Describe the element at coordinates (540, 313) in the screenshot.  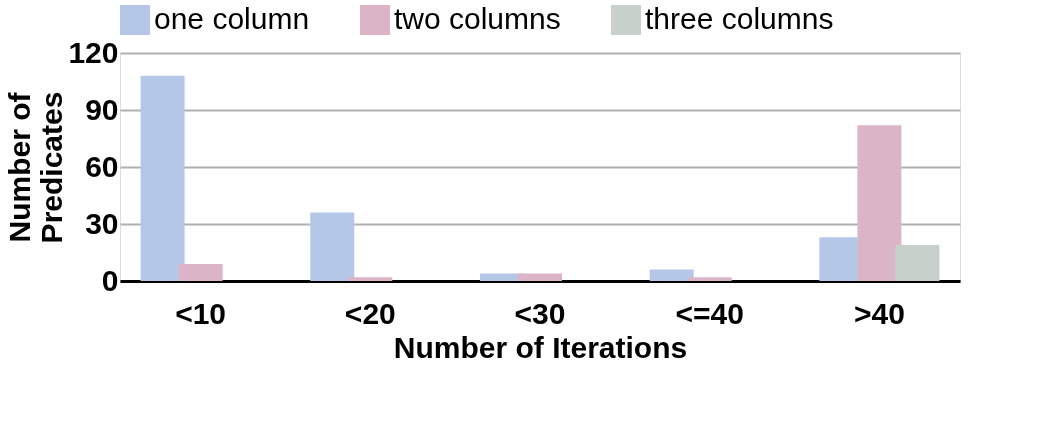
I see `x-tick-label: <30` at that location.